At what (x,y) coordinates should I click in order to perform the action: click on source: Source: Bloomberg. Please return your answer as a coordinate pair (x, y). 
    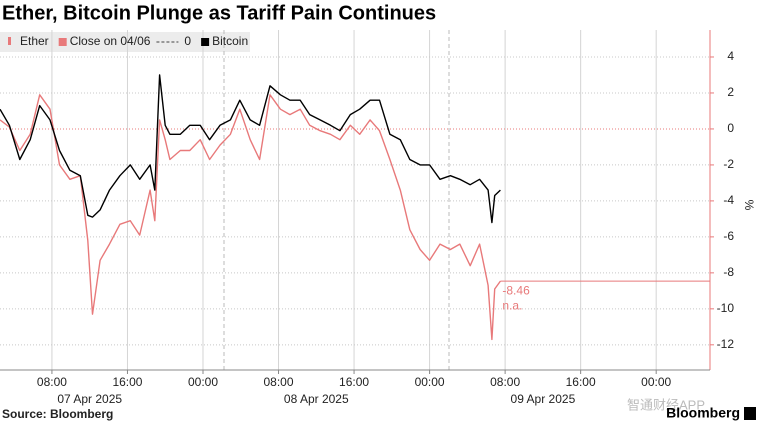
    Looking at the image, I should click on (57, 414).